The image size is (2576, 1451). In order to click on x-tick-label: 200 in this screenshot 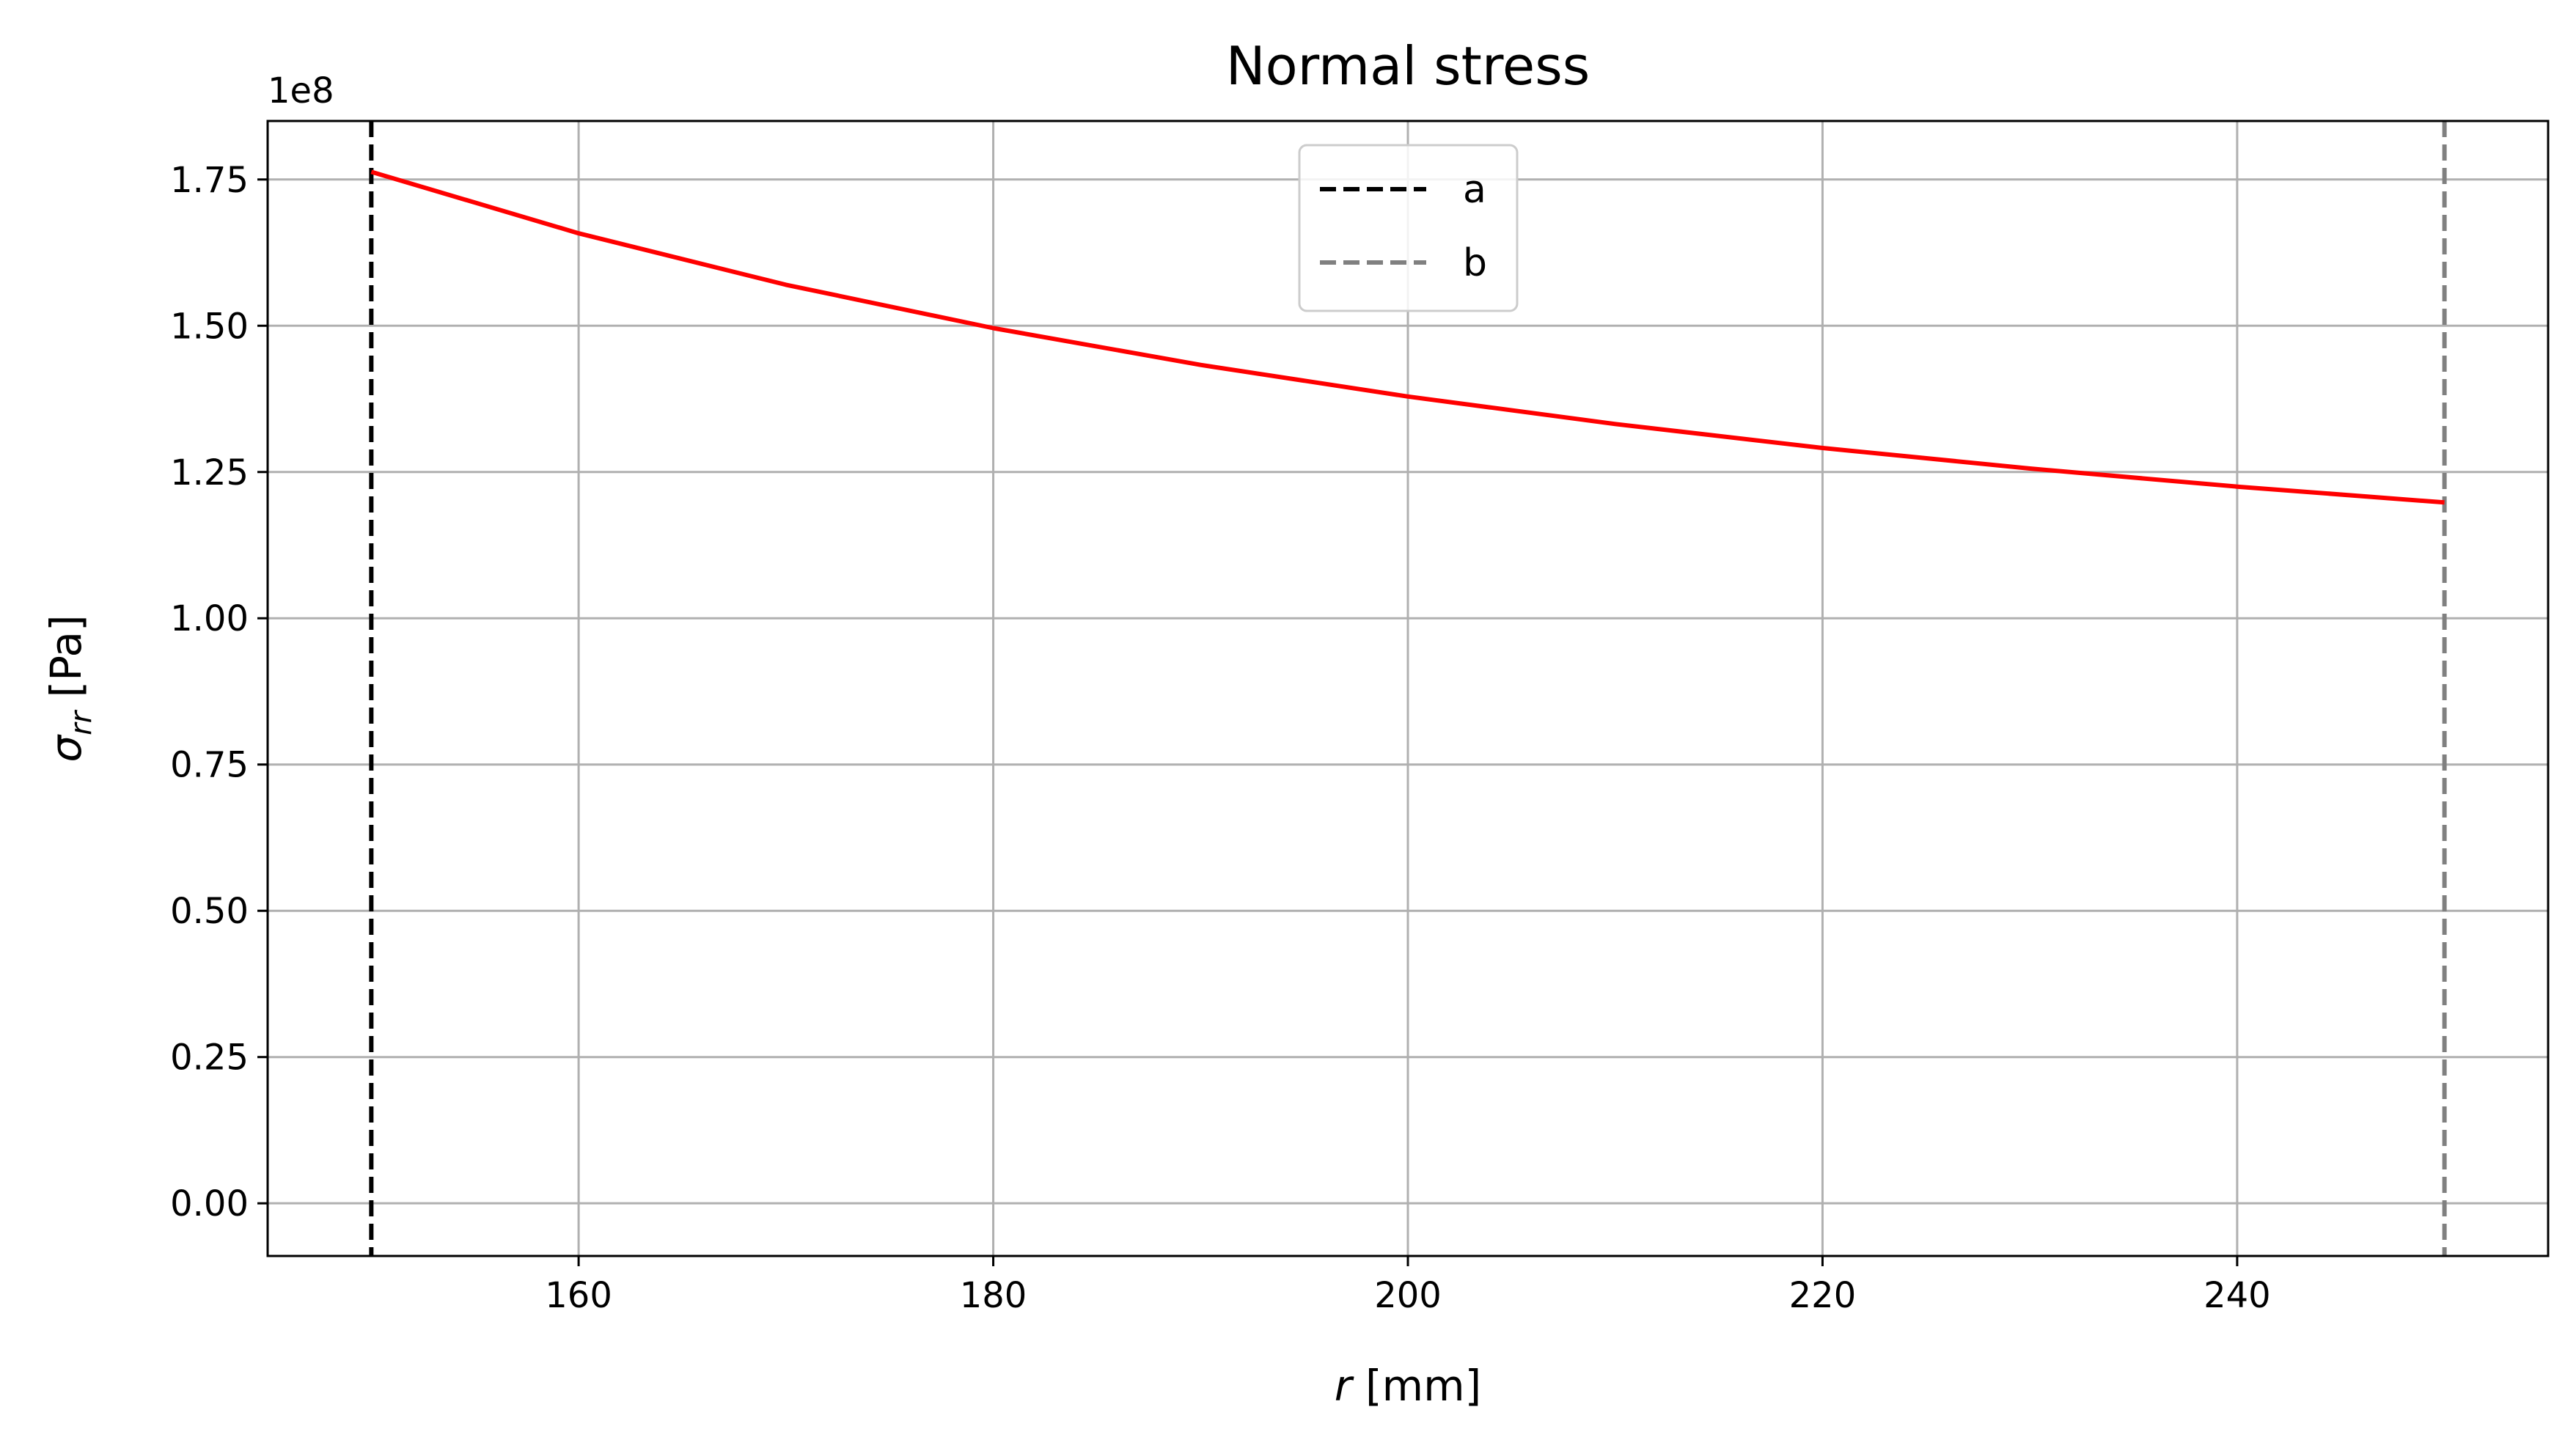, I will do `click(1408, 1295)`.